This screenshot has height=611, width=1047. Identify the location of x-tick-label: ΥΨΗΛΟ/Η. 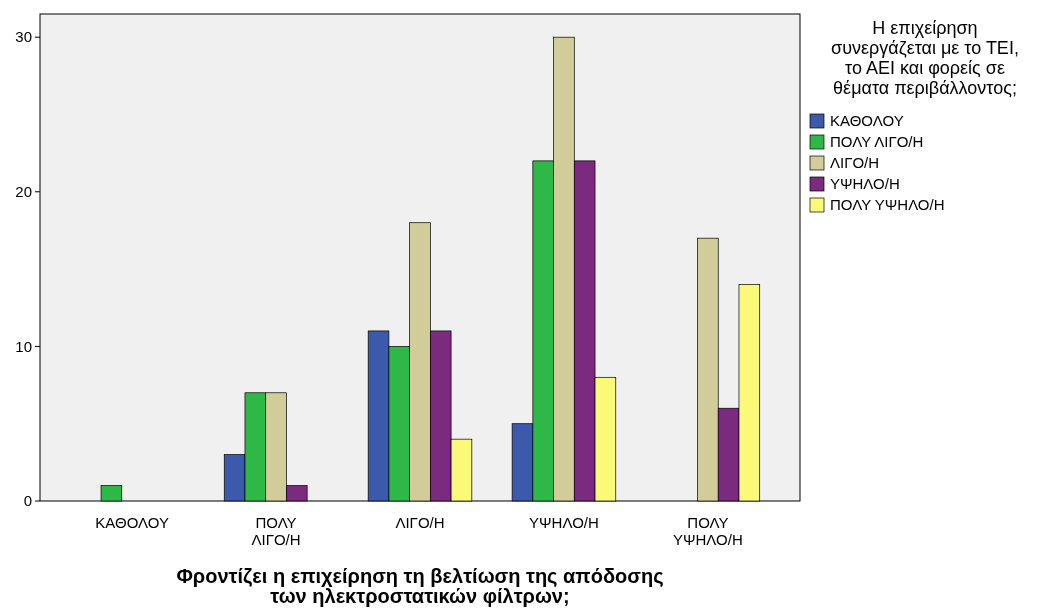
(564, 522).